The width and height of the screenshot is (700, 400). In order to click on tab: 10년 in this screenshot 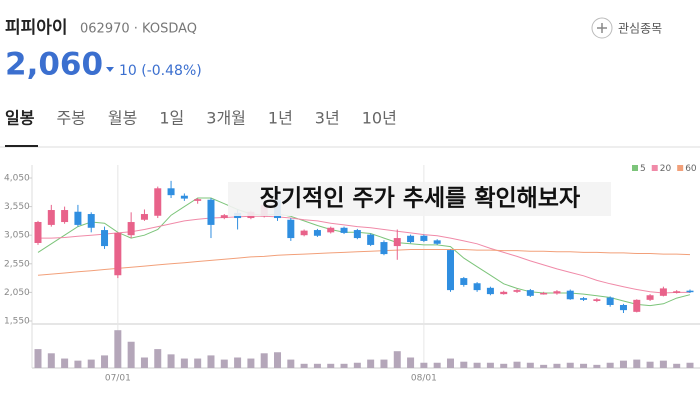, I will do `click(379, 118)`.